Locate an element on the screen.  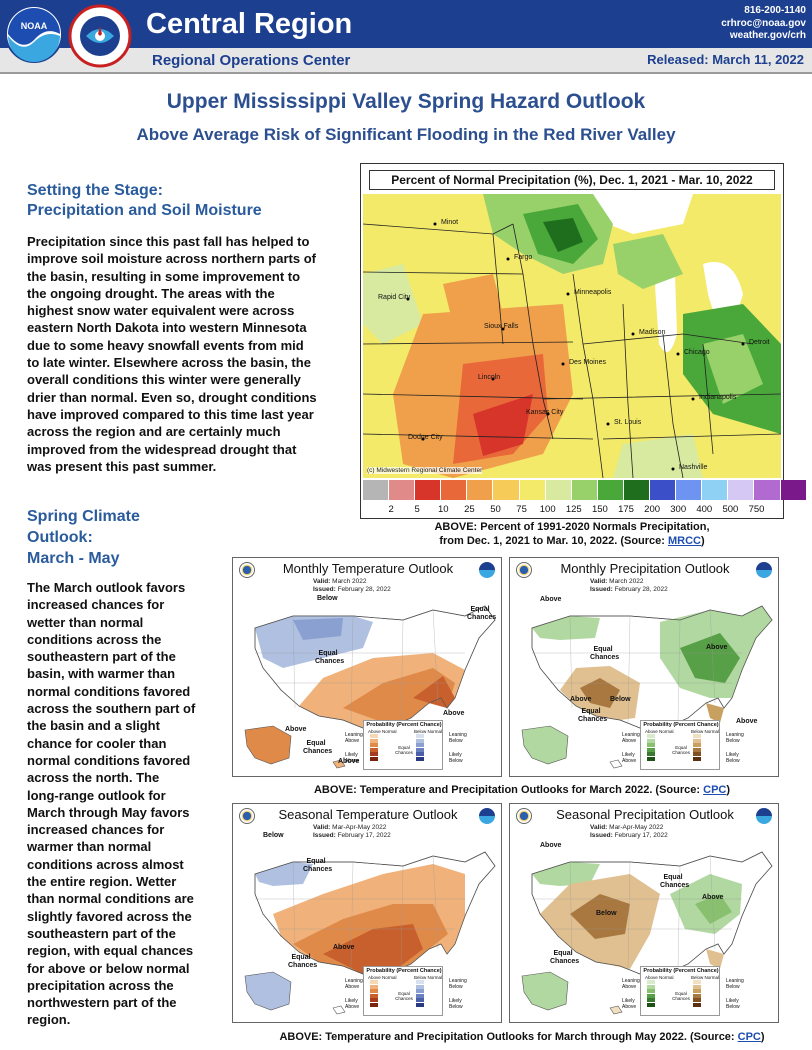
city-label: Detroit is located at coordinates (759, 342).